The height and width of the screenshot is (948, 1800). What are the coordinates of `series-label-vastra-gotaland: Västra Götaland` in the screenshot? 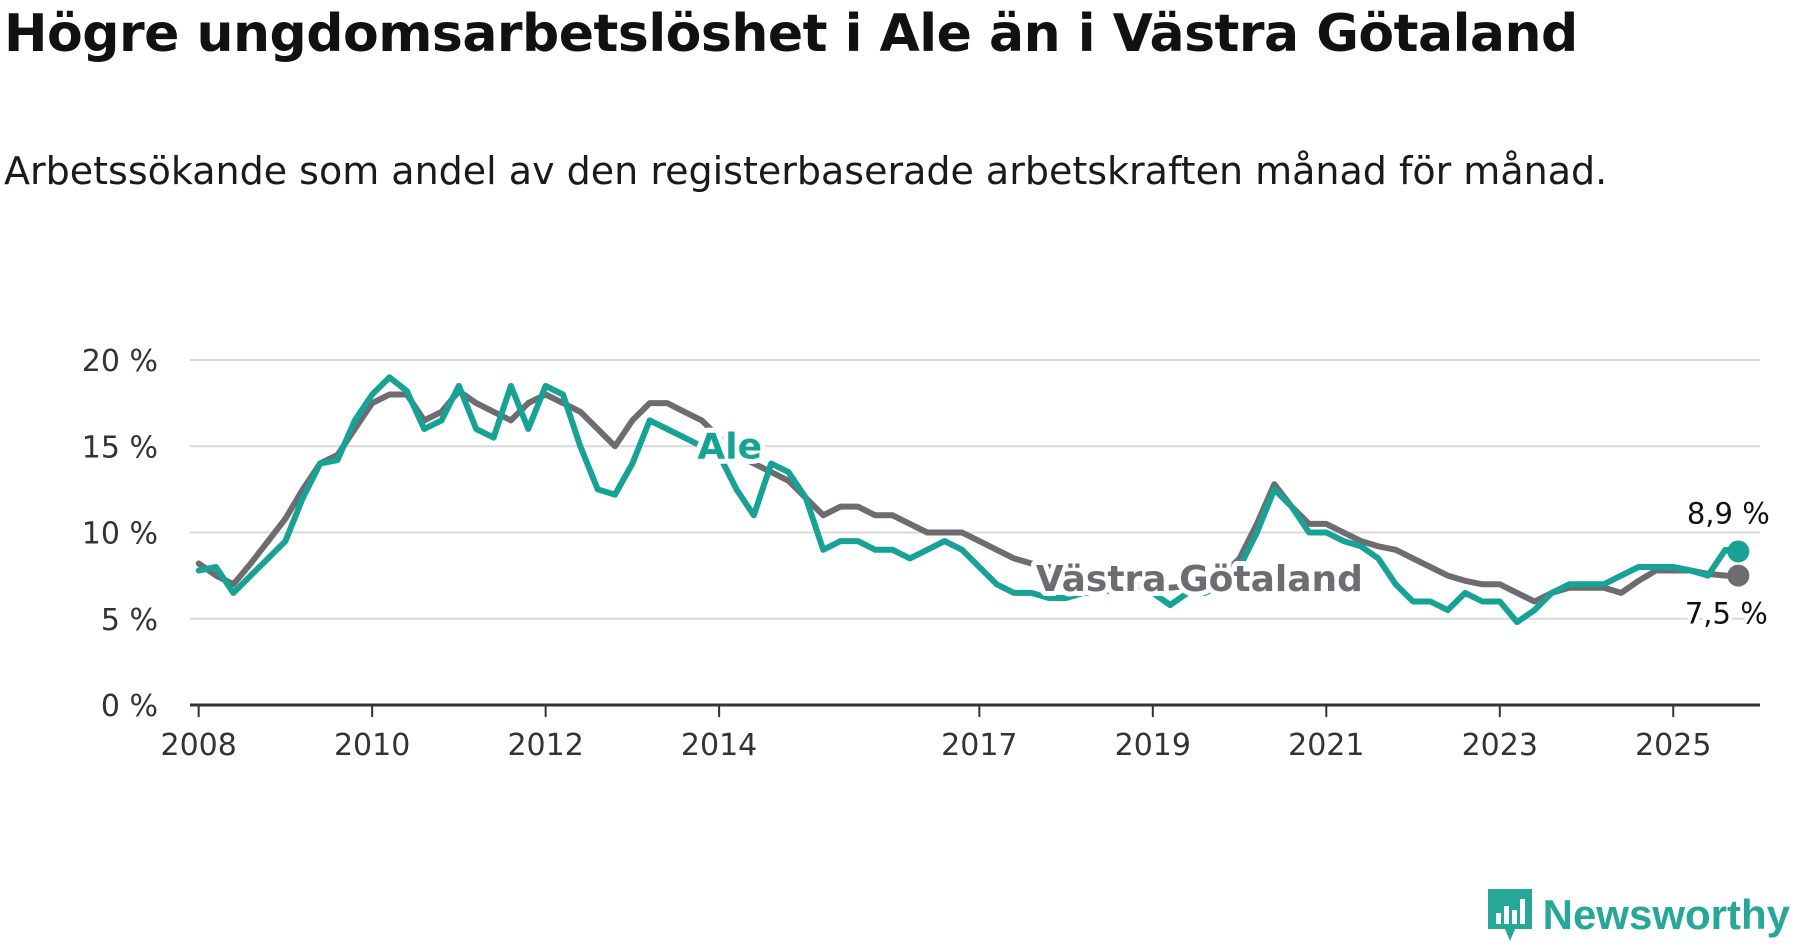 It's located at (1199, 579).